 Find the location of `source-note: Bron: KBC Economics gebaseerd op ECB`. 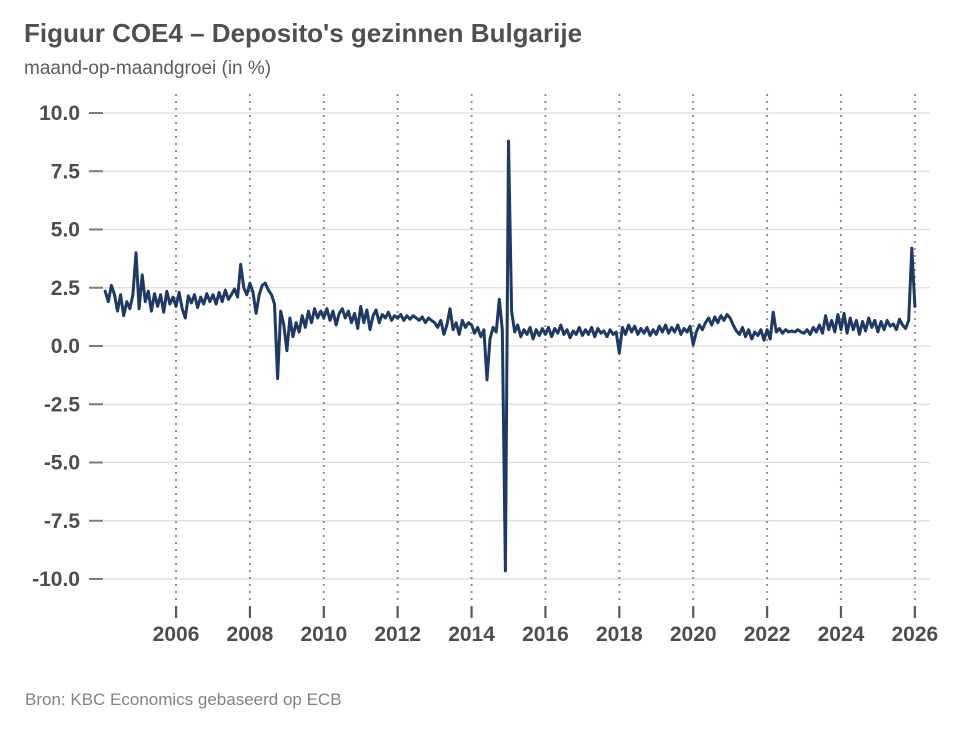

source-note: Bron: KBC Economics gebaseerd op ECB is located at coordinates (183, 699).